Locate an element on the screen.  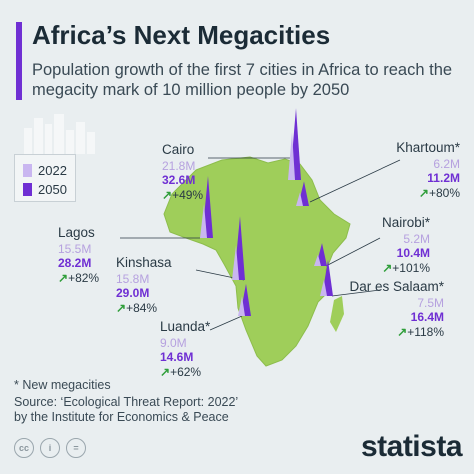
equals-icon: = is located at coordinates (76, 448).